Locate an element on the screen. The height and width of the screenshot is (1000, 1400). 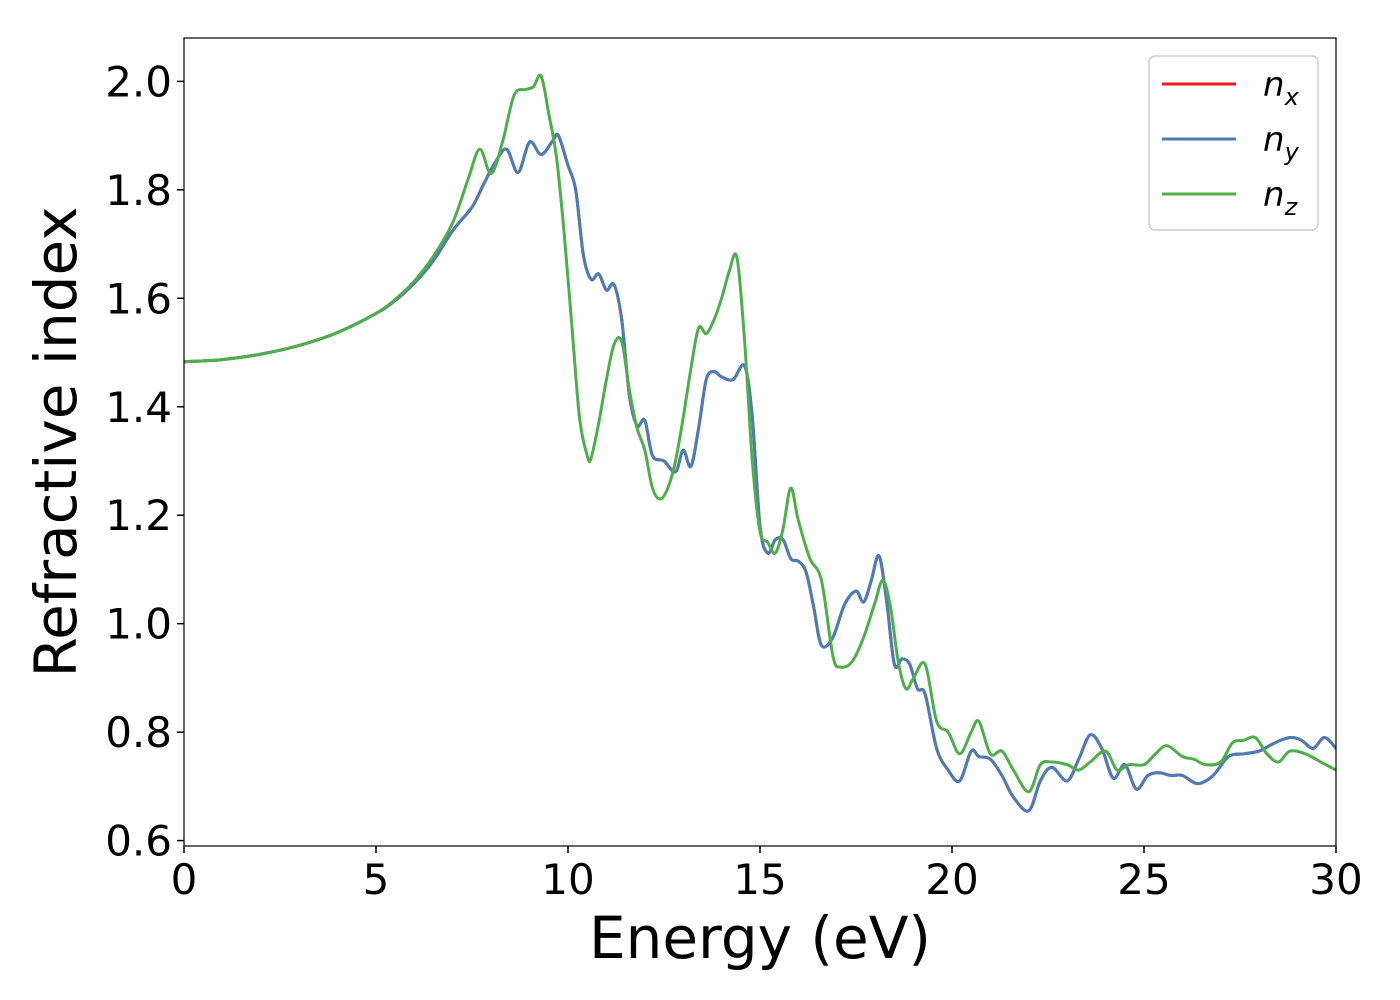
legend: nx ny nz is located at coordinates (1233, 143).